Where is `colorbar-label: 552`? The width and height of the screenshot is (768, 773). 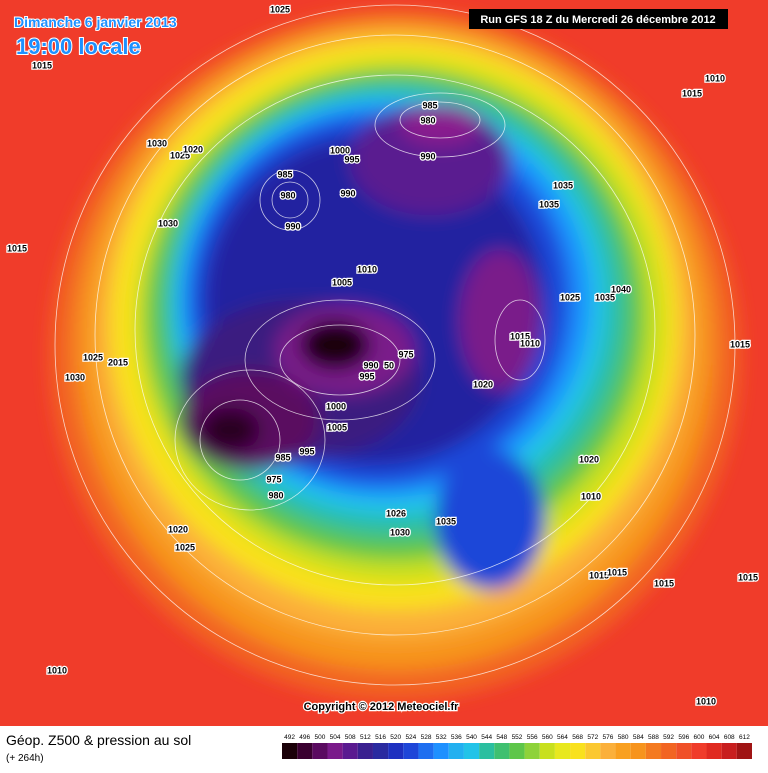 colorbar-label: 552 is located at coordinates (517, 737).